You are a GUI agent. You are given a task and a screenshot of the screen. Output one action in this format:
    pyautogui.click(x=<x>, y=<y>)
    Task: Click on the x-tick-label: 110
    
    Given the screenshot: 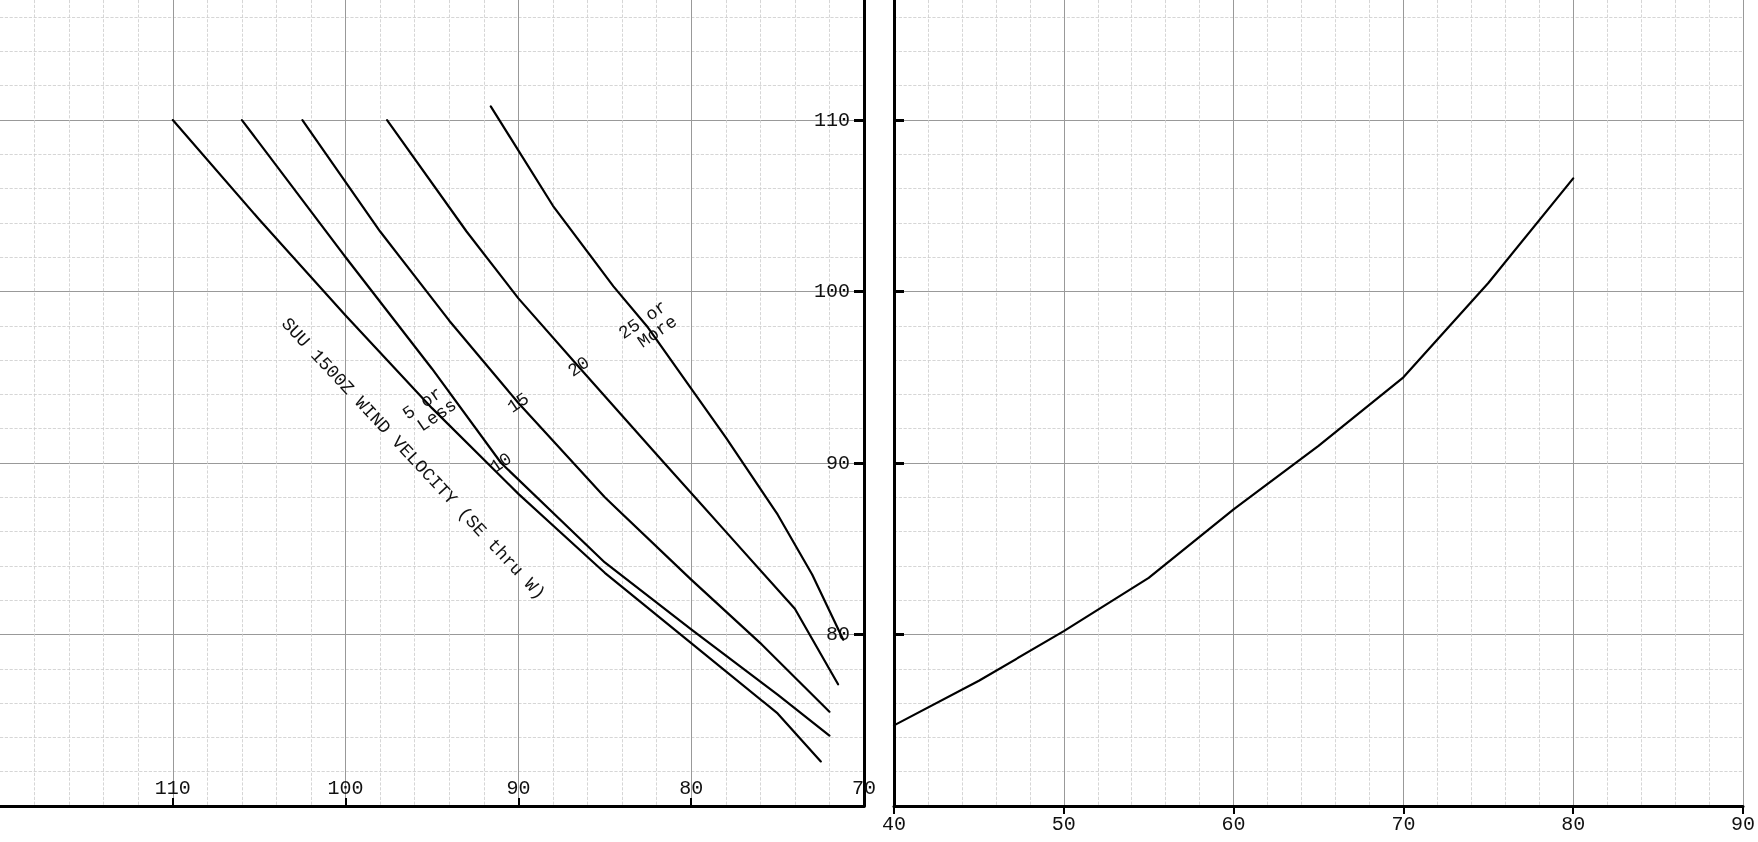 What is the action you would take?
    pyautogui.click(x=172, y=788)
    